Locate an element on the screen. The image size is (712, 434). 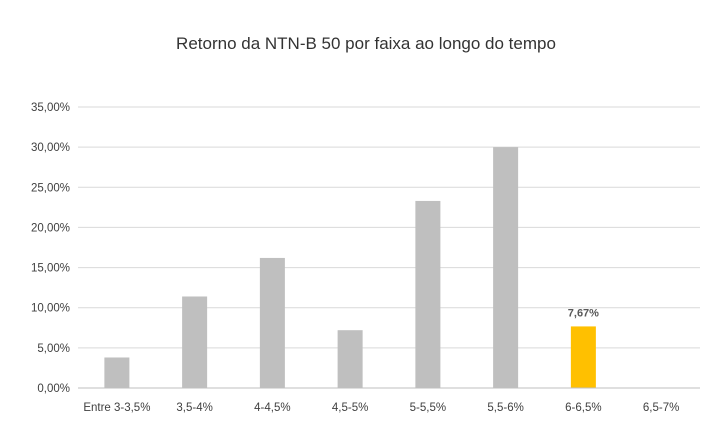
x-tick-label: 6,5-7% is located at coordinates (661, 408).